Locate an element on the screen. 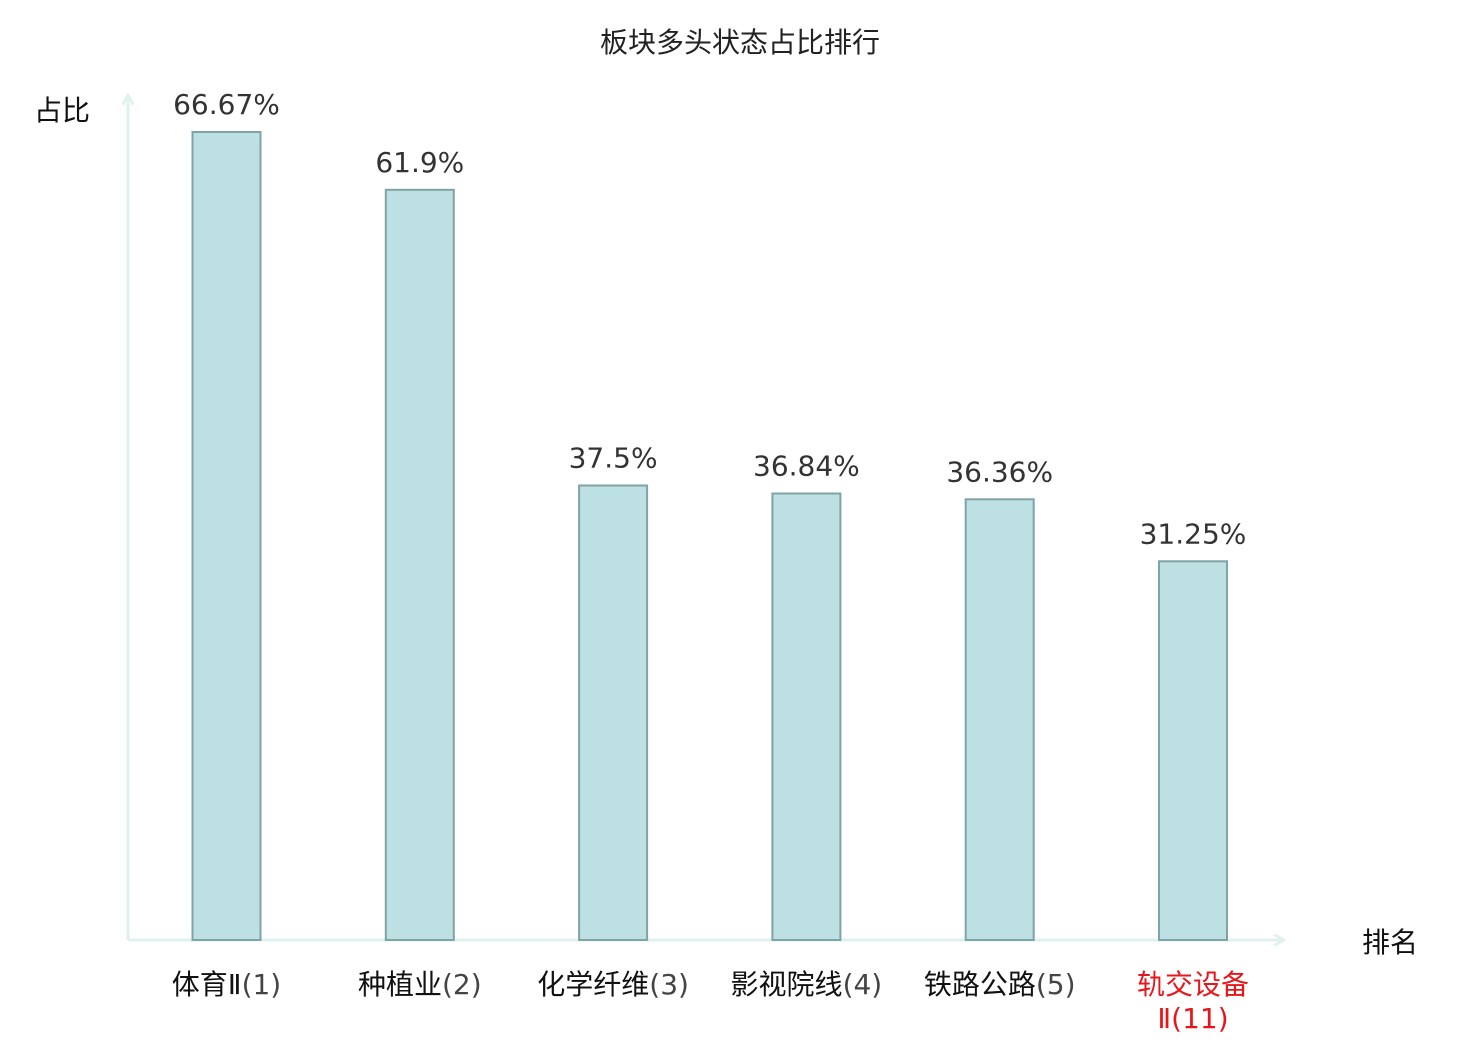 The width and height of the screenshot is (1480, 1040). category-label-2: 种植业(2) is located at coordinates (420, 984).